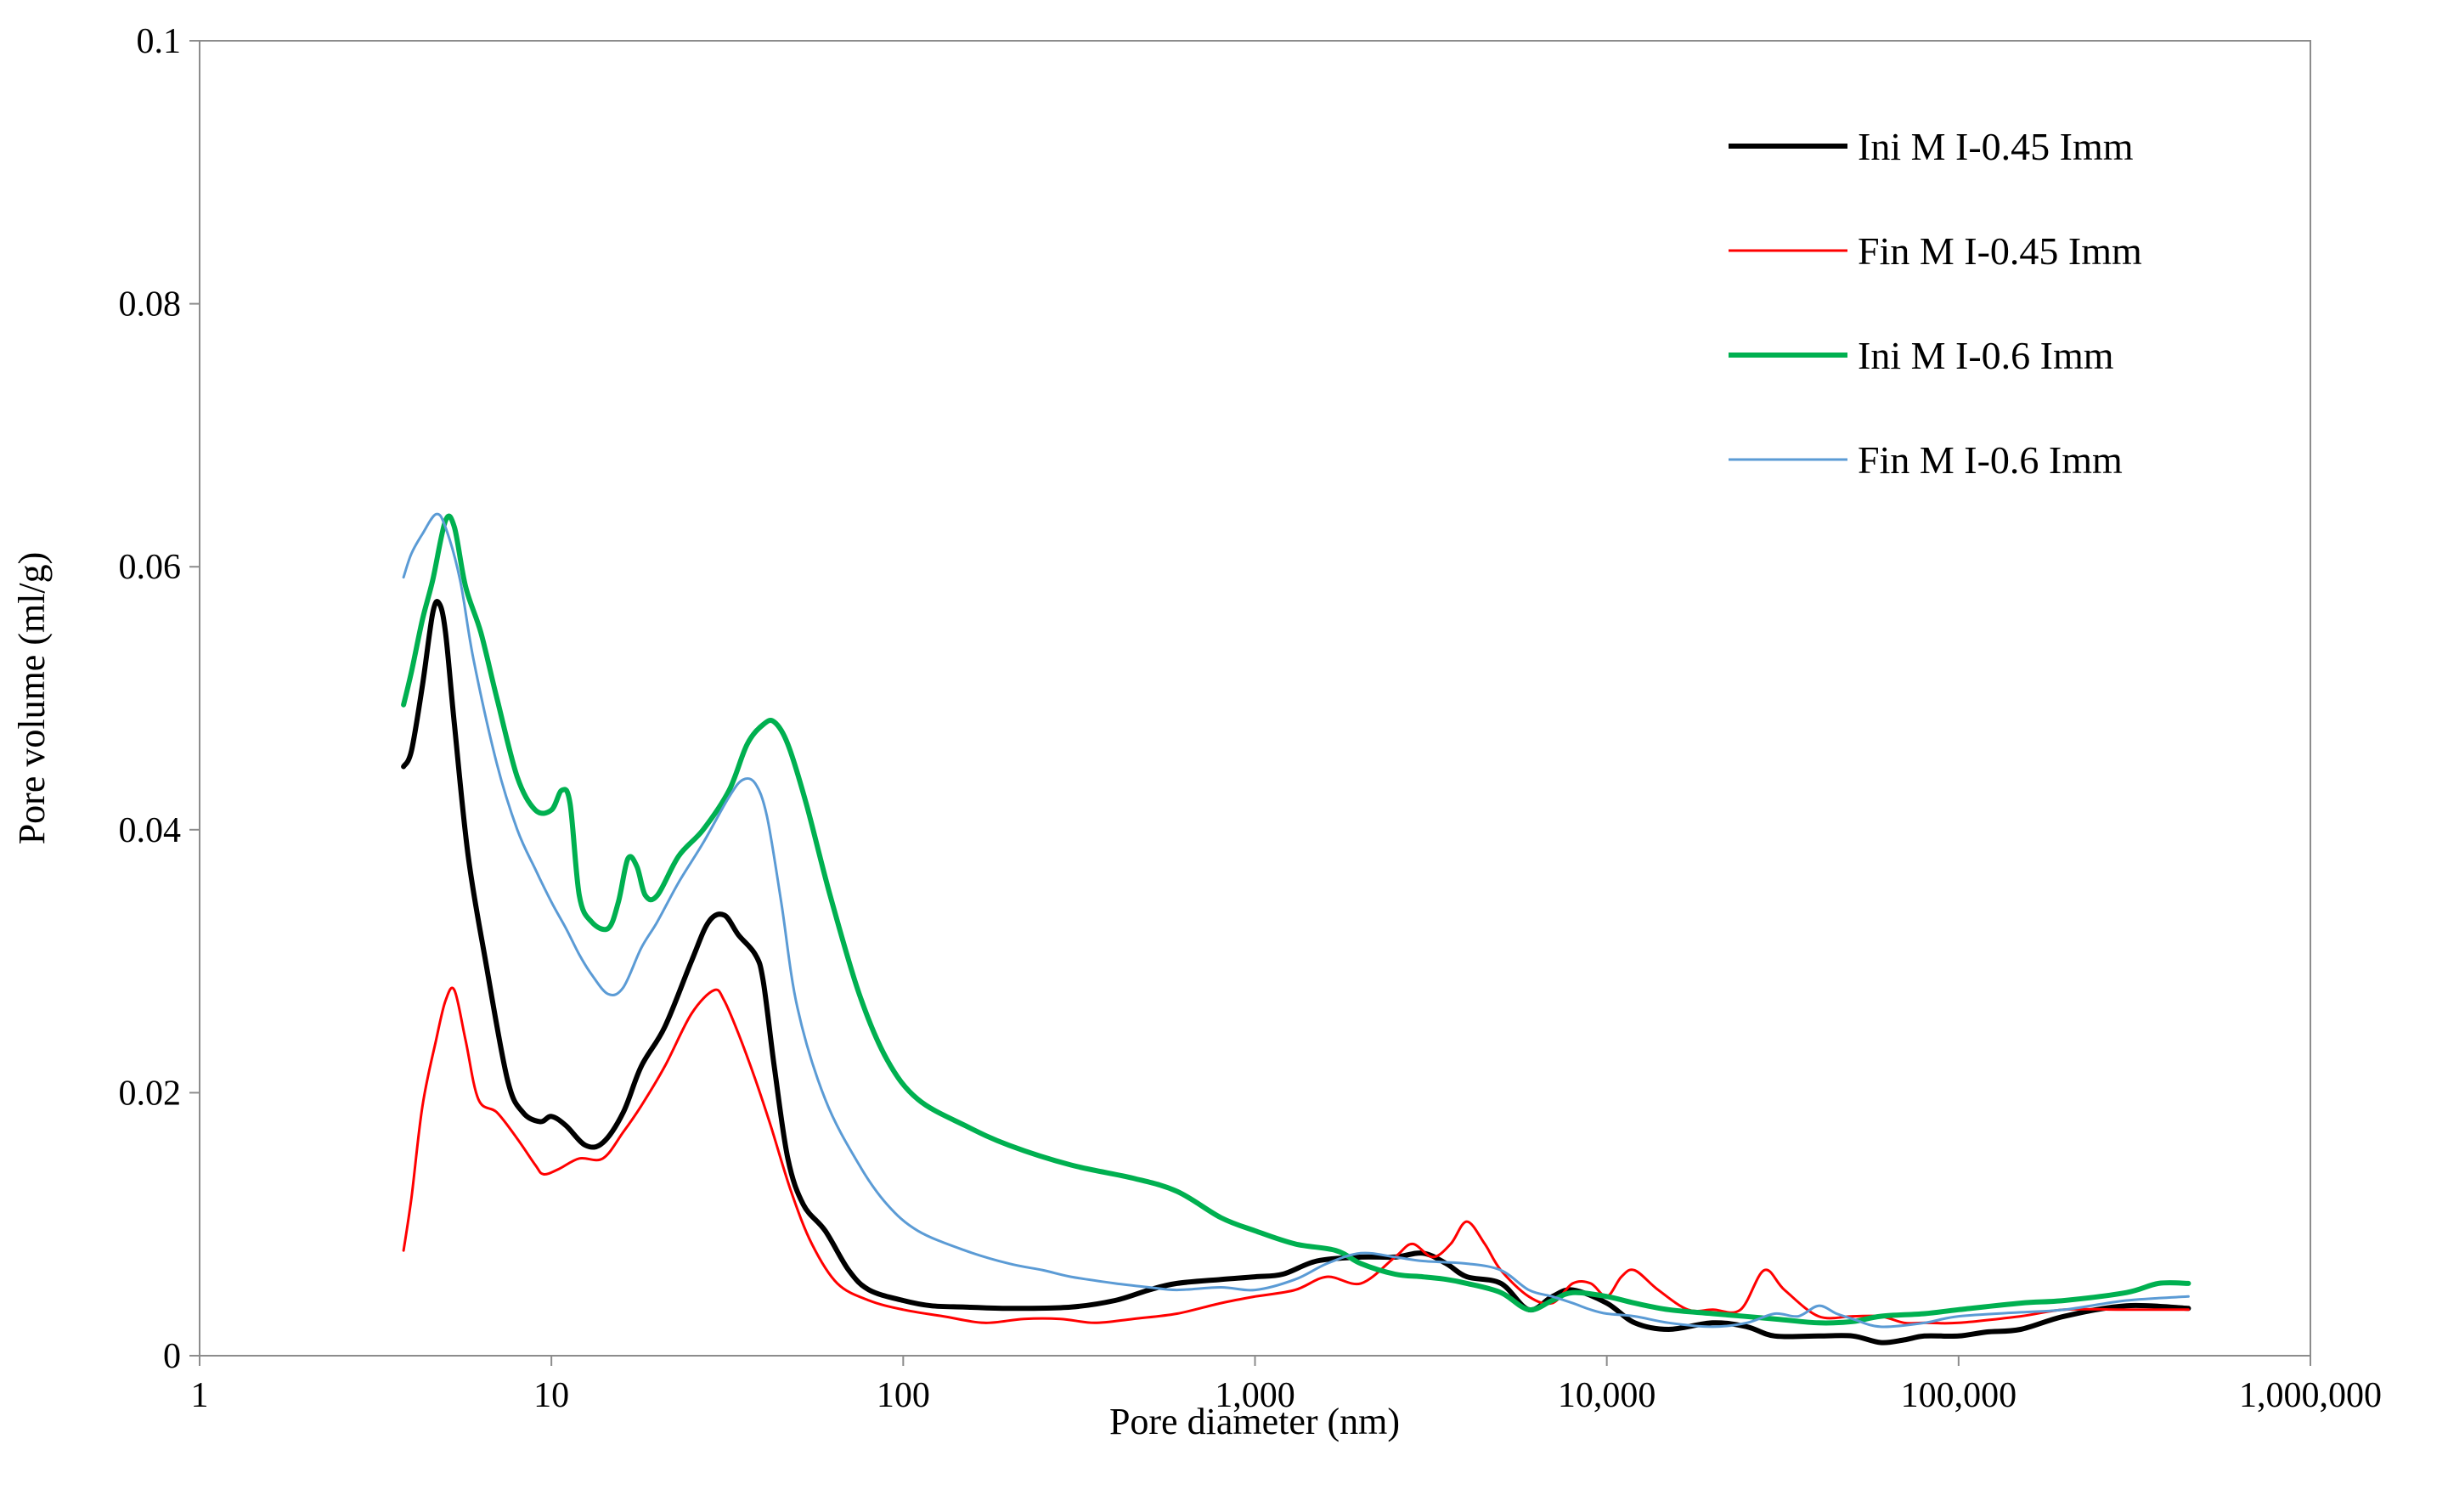  What do you see at coordinates (2310, 1395) in the screenshot?
I see `x-tick-label: 1,000,000` at bounding box center [2310, 1395].